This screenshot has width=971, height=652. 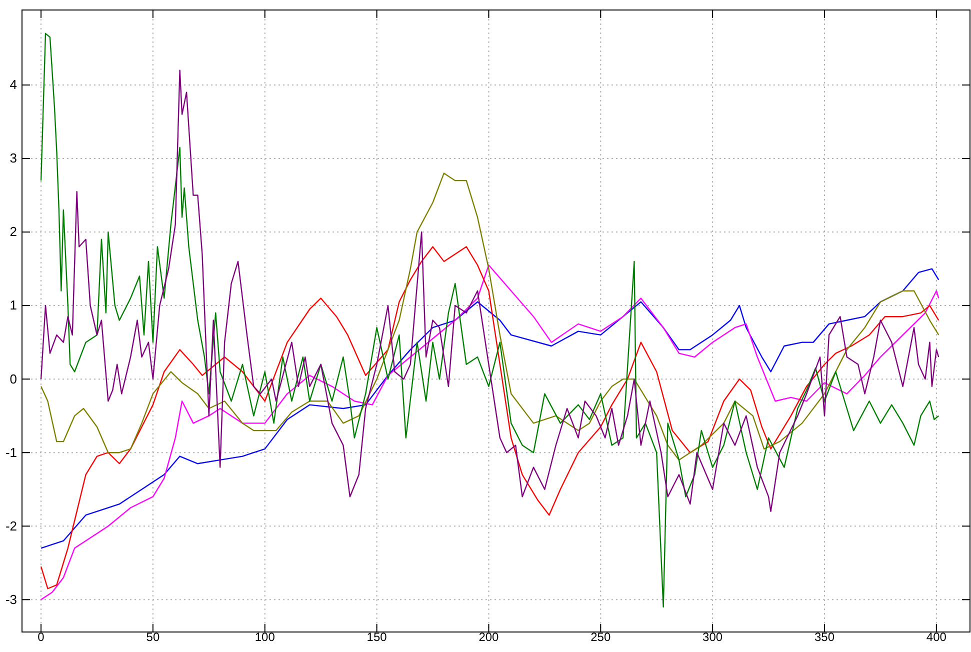 What do you see at coordinates (11, 452) in the screenshot?
I see `y-tick-label: -1` at bounding box center [11, 452].